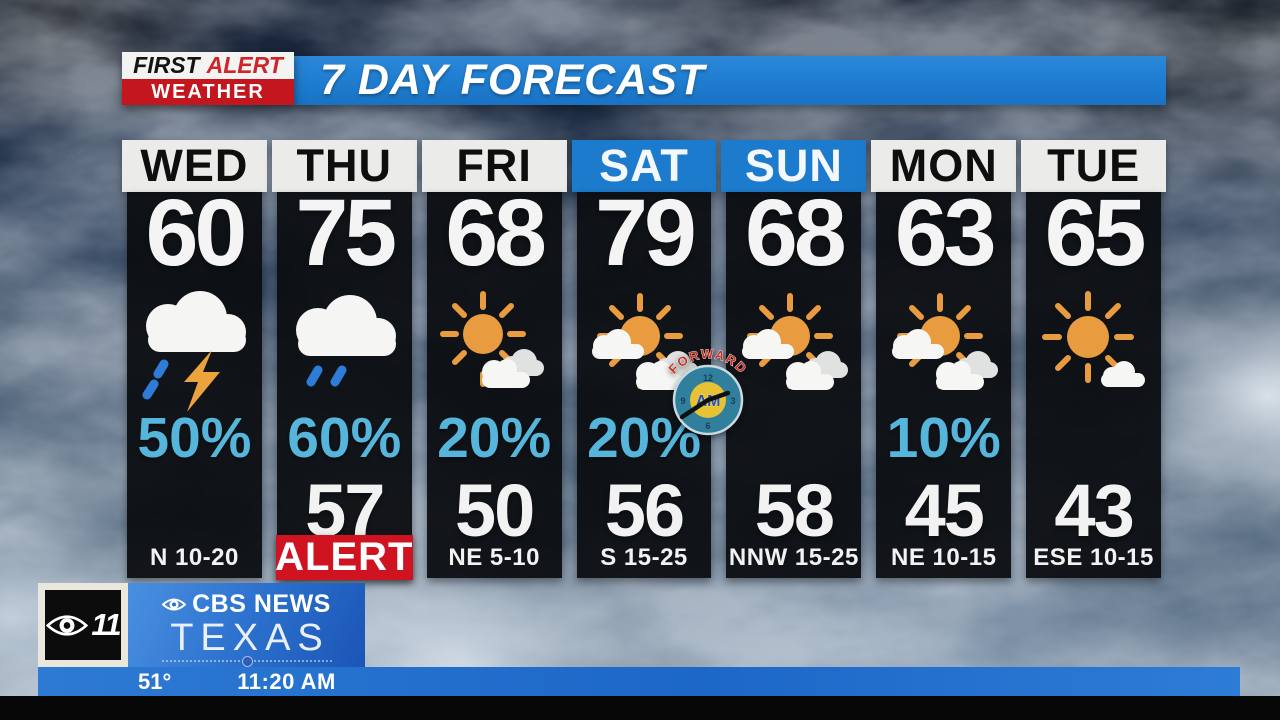 The height and width of the screenshot is (720, 1280). What do you see at coordinates (1094, 348) in the screenshot?
I see `mostly-sunny-icon` at bounding box center [1094, 348].